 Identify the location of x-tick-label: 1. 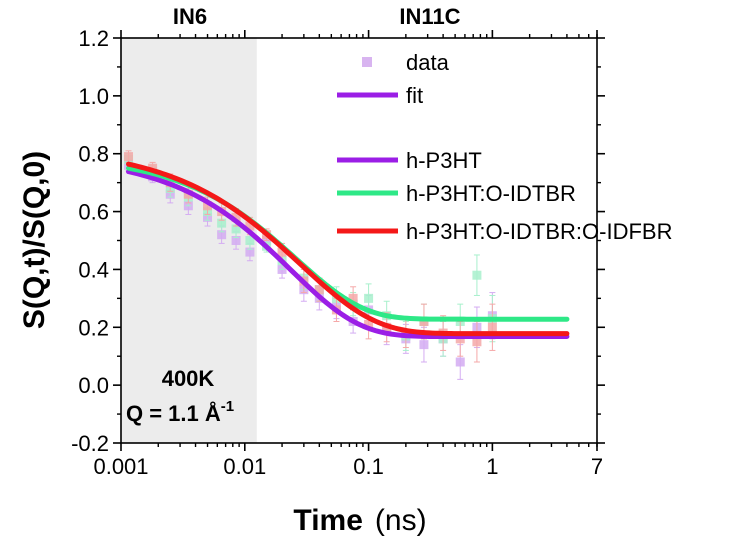
(492, 466).